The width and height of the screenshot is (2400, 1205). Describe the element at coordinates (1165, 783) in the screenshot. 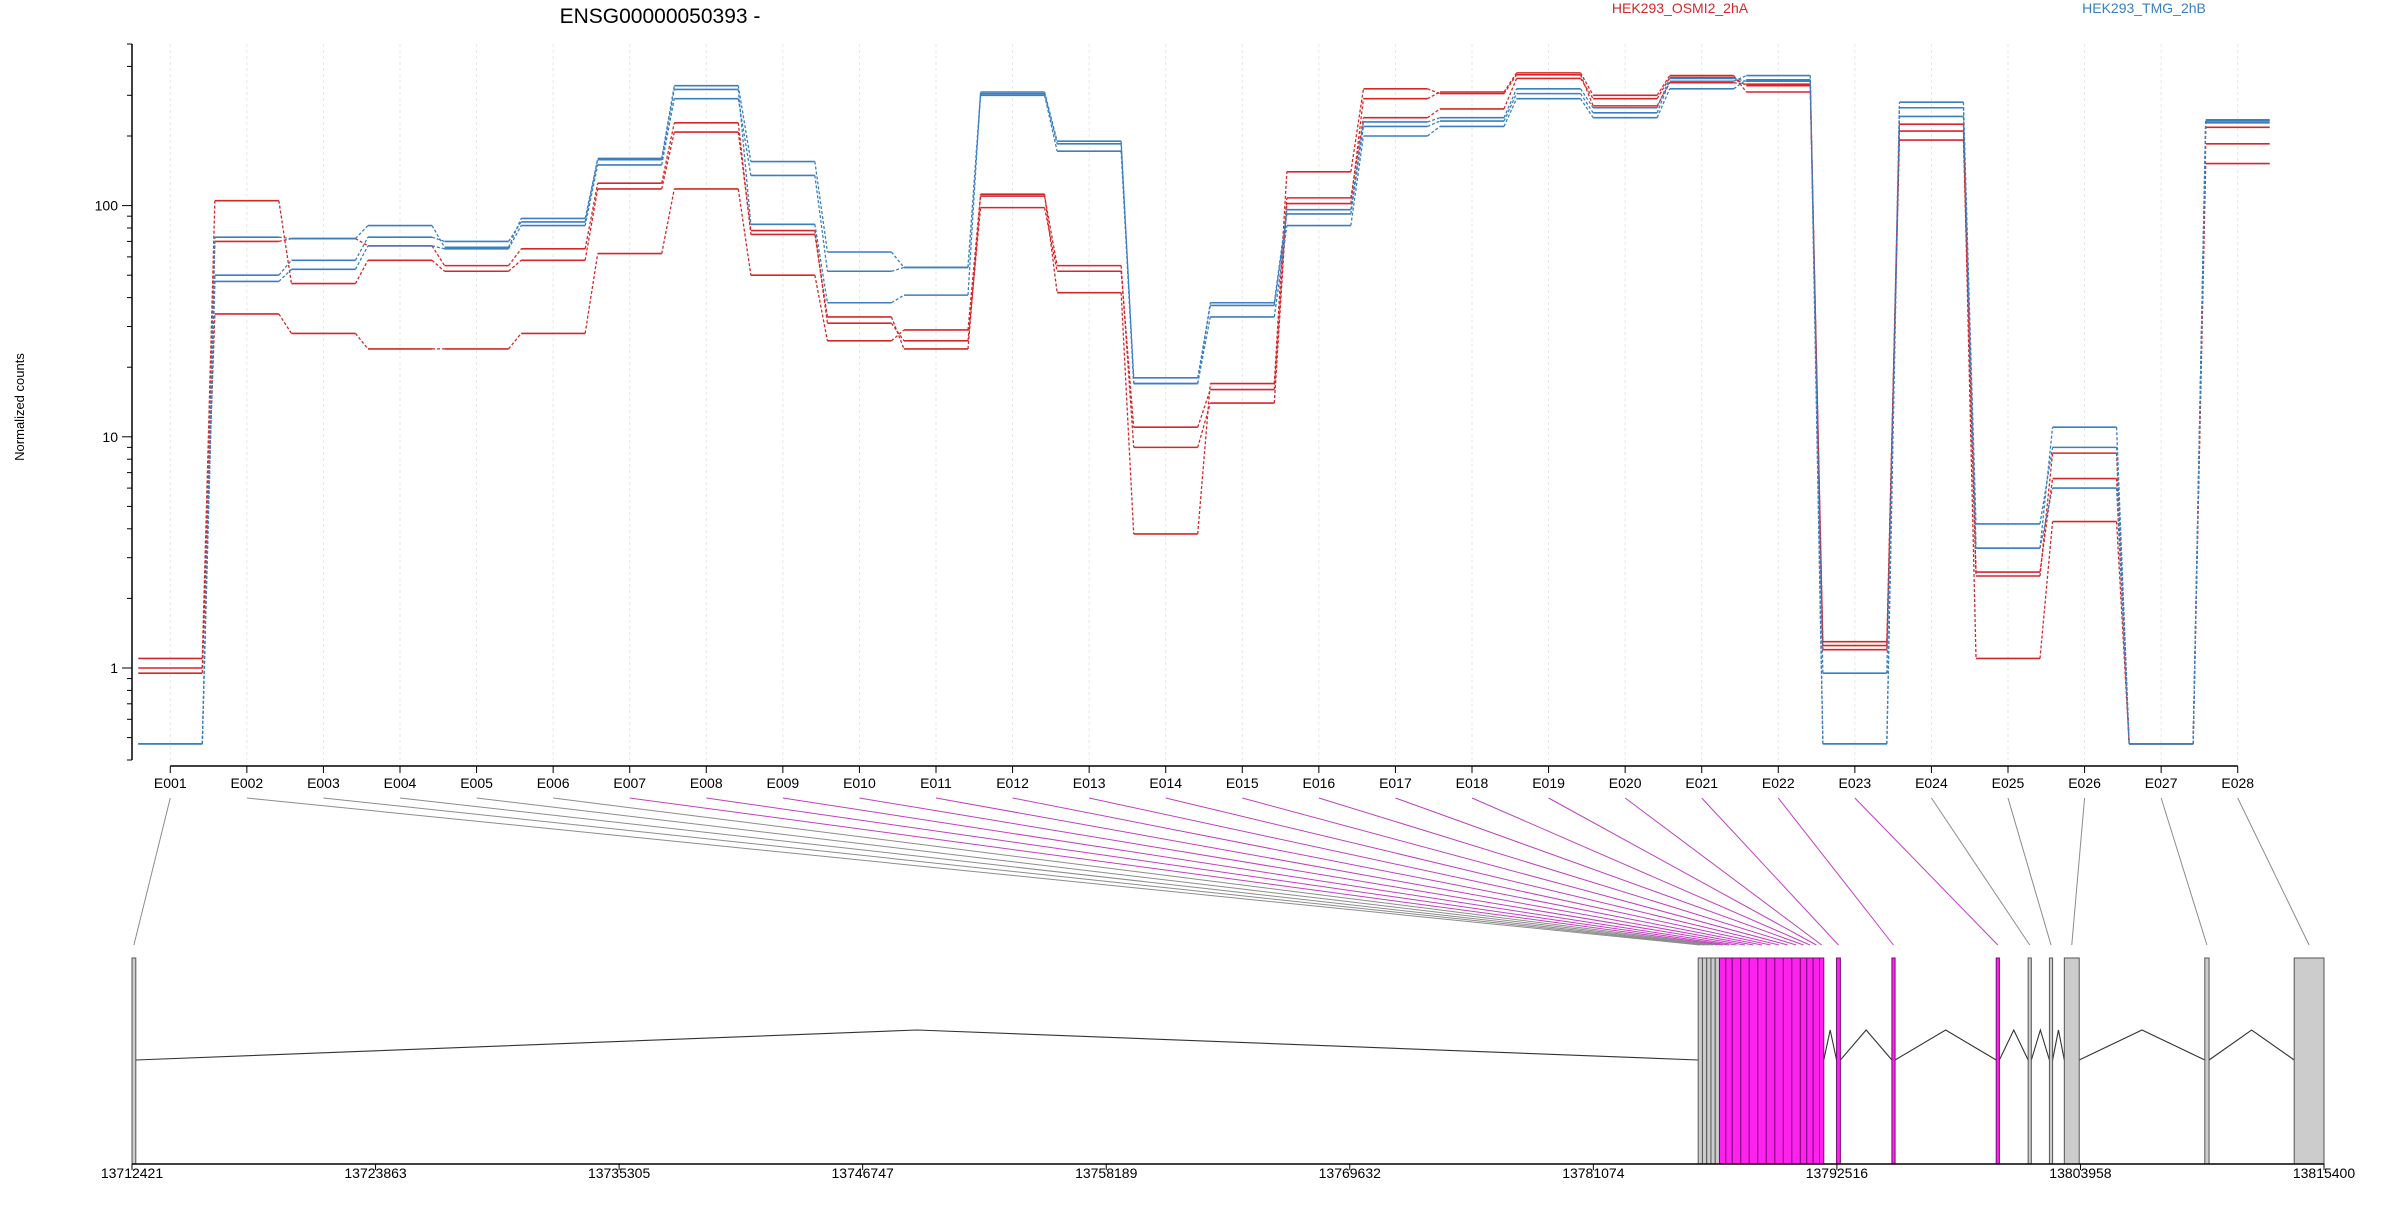

I see `x-tick-label: E014` at that location.